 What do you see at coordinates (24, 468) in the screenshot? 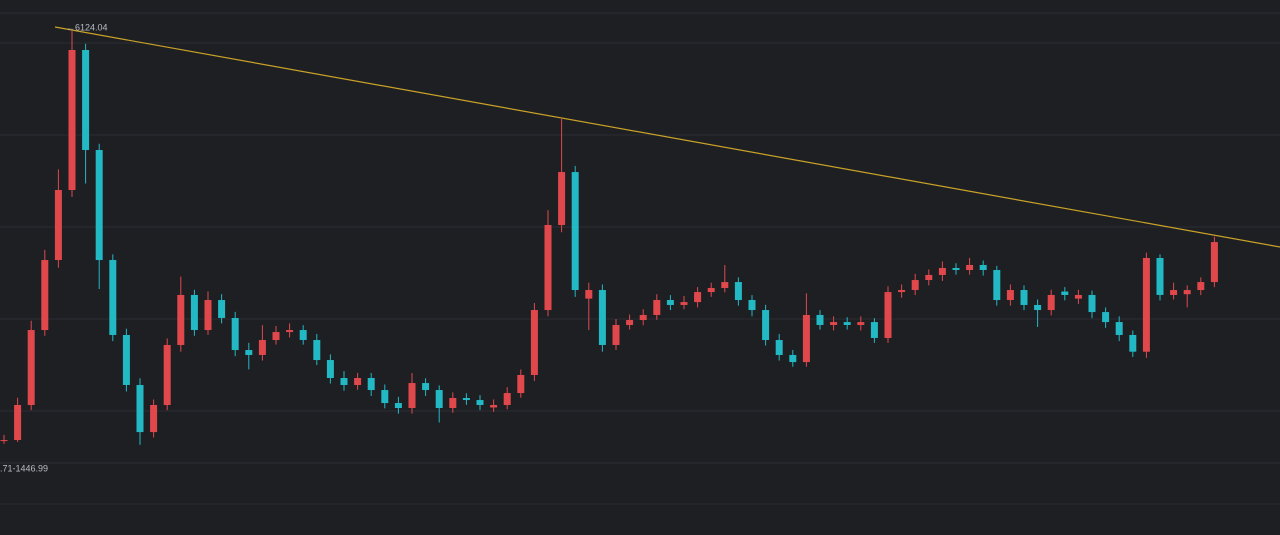
I see `range-label: .71-1446.99` at bounding box center [24, 468].